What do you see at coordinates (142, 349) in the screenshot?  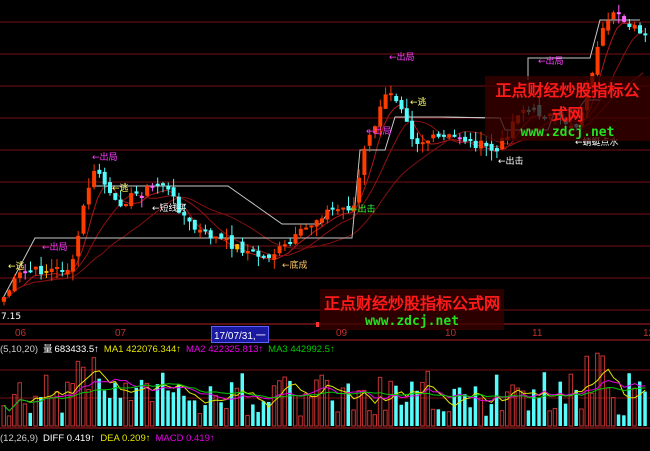 I see `volume-ma1: MA1 422076.344↑` at bounding box center [142, 349].